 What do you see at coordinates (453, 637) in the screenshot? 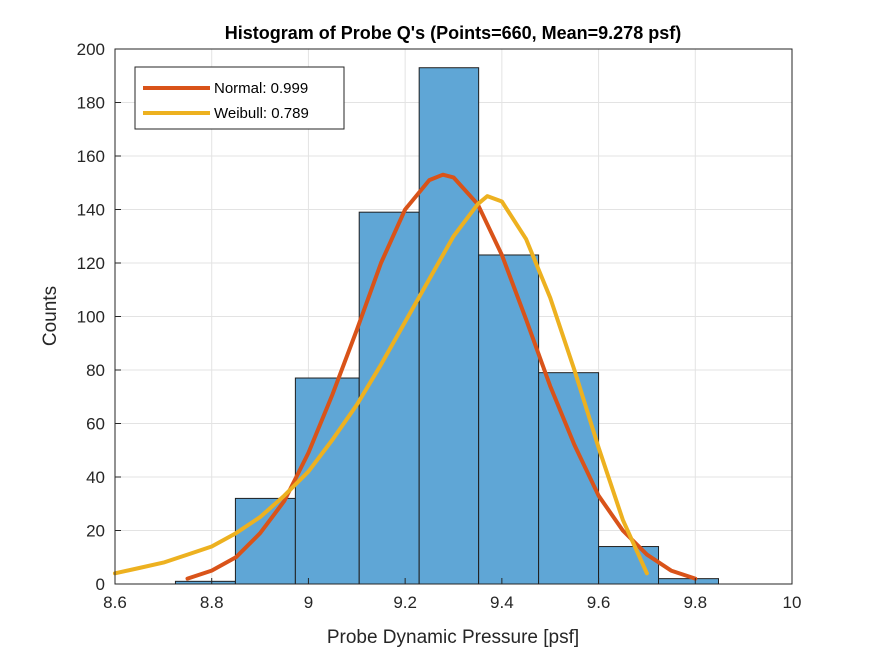
I see `x-axis-label: Probe Dynamic Pressure [psf]` at bounding box center [453, 637].